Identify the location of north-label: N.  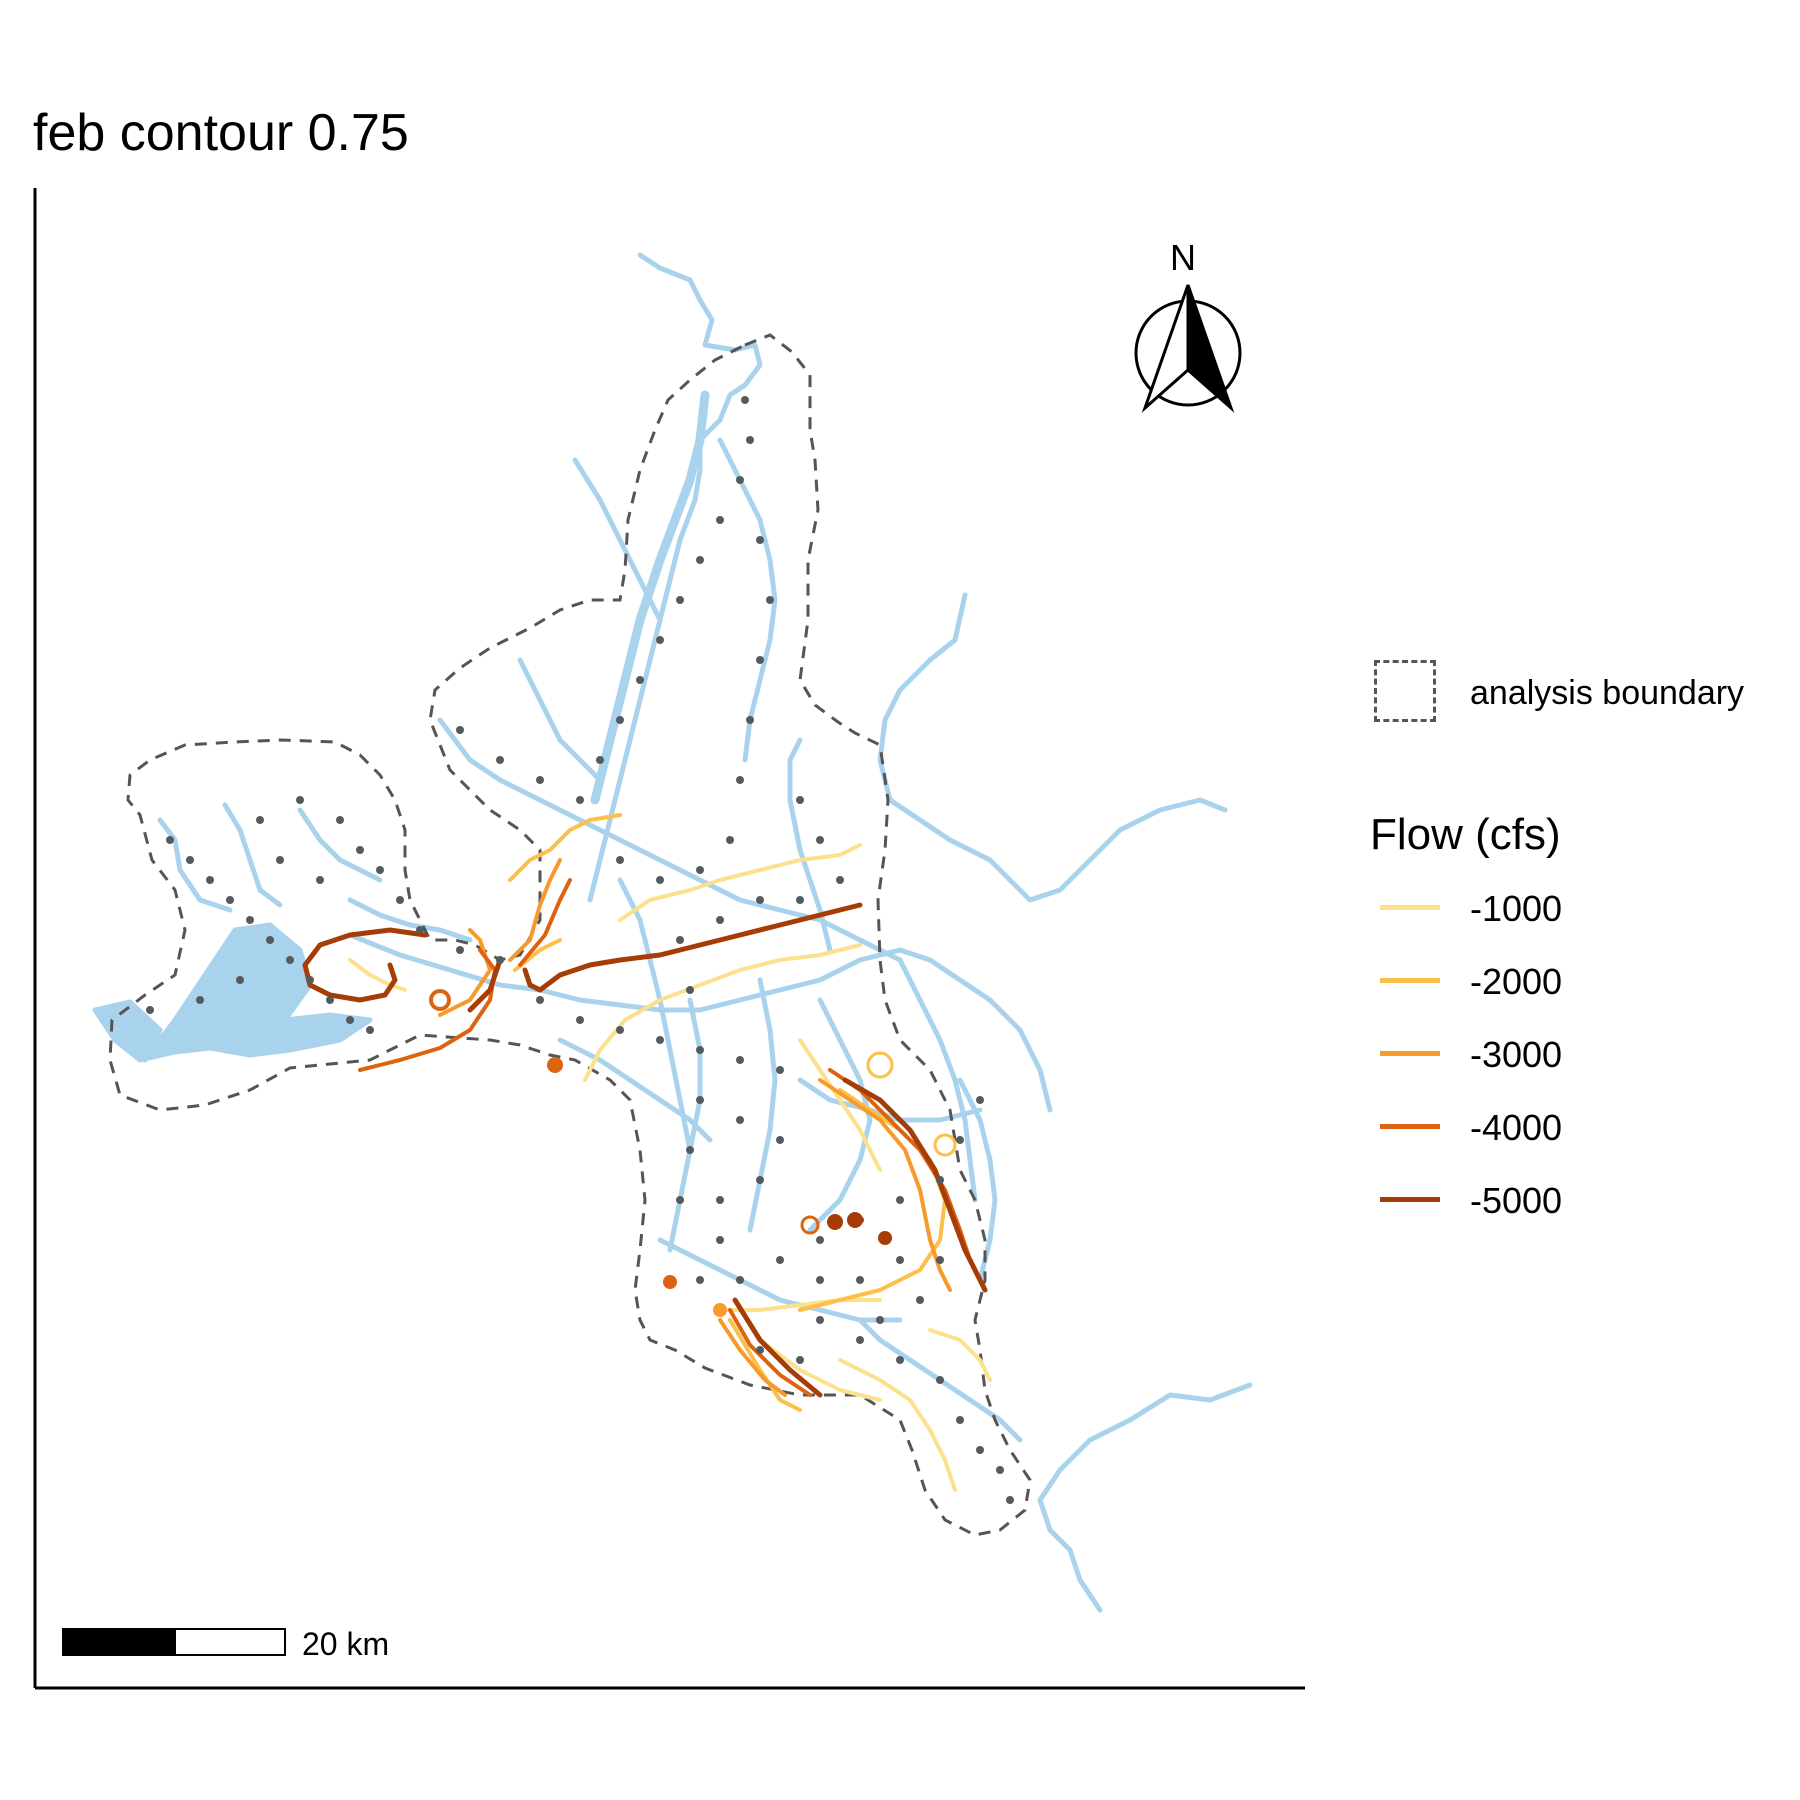
(1183, 257).